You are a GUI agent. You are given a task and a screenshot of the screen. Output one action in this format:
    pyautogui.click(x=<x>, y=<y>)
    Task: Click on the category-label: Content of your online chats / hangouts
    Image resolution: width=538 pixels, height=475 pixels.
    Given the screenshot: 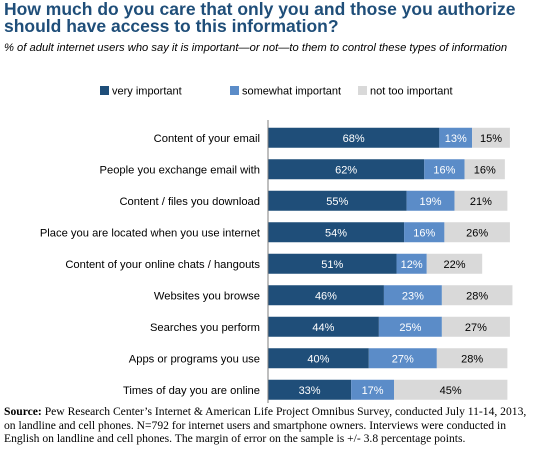 What is the action you would take?
    pyautogui.click(x=162, y=265)
    